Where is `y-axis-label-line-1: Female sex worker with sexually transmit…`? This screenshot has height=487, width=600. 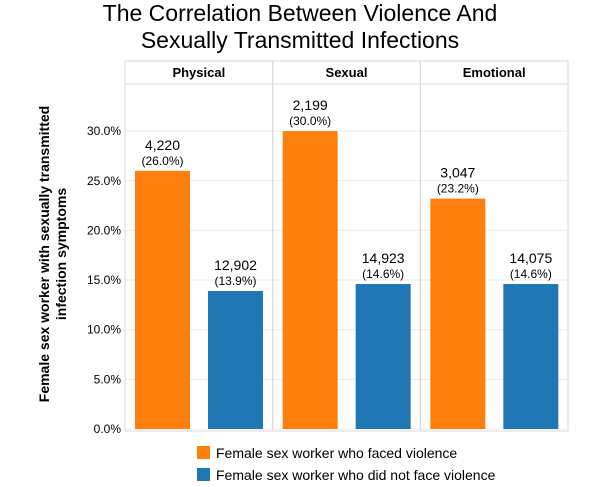
y-axis-label-line-1: Female sex worker with sexually transmit… is located at coordinates (44, 254).